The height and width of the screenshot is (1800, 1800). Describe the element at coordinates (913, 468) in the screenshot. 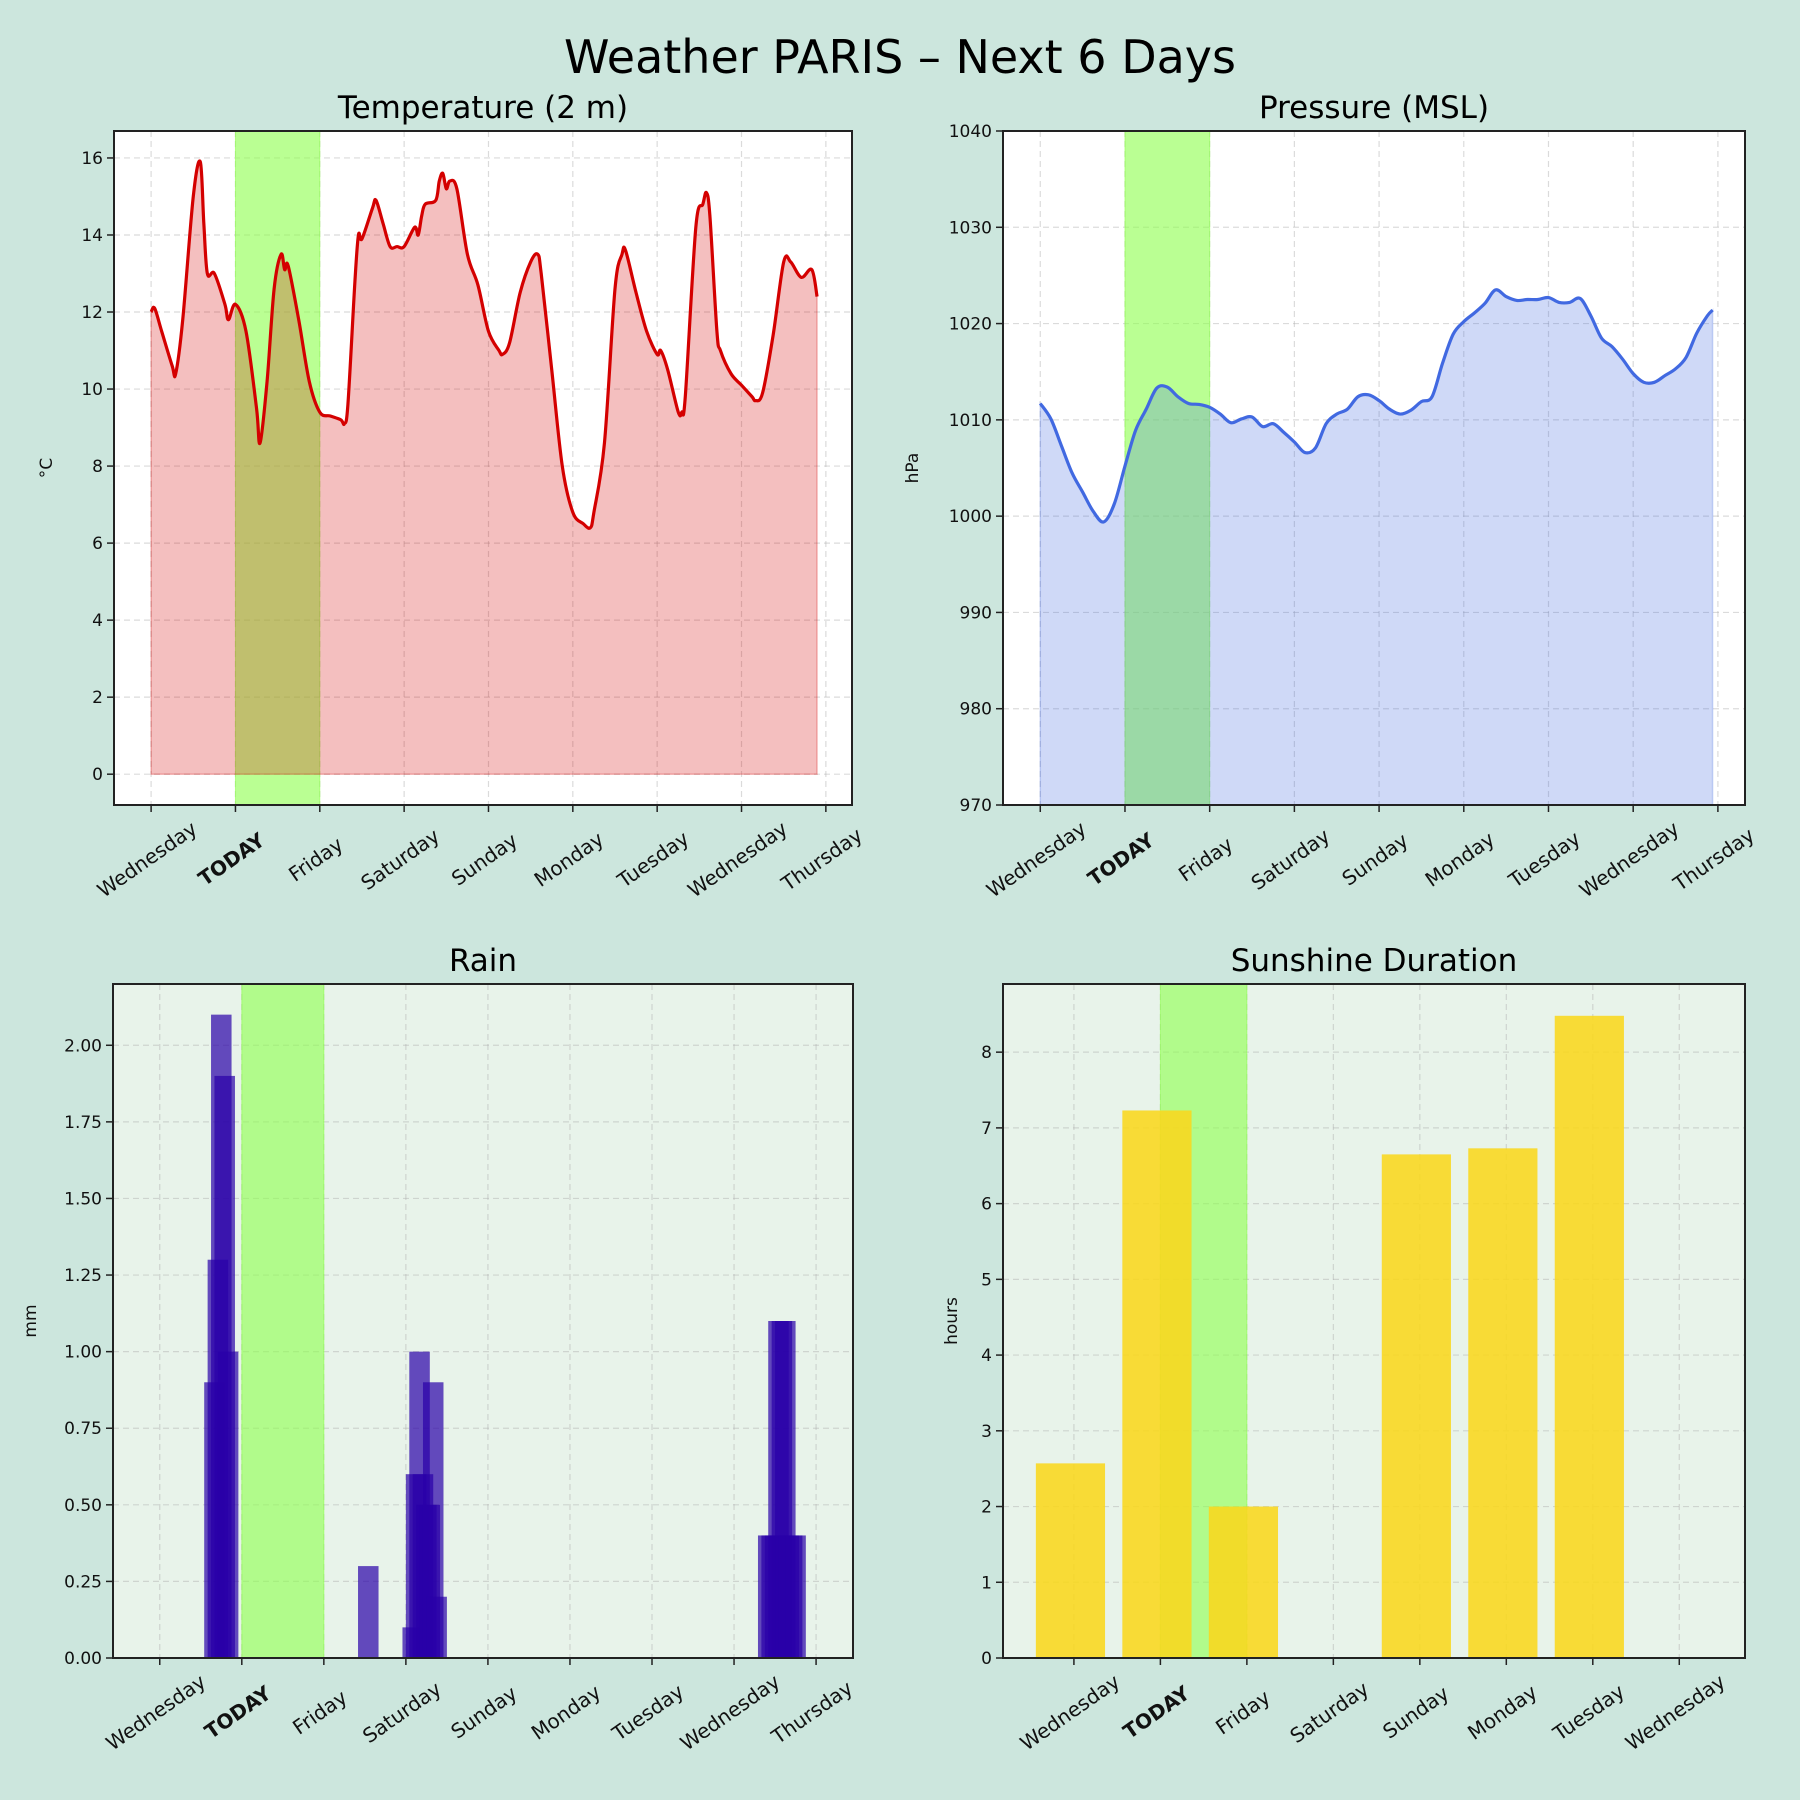

I see `y-axis-label: hPa` at that location.